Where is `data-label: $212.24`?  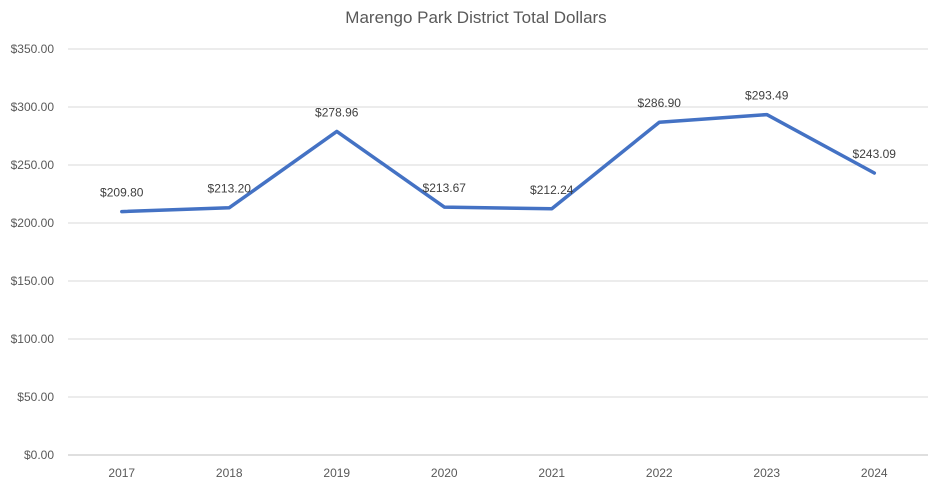
data-label: $212.24 is located at coordinates (552, 190).